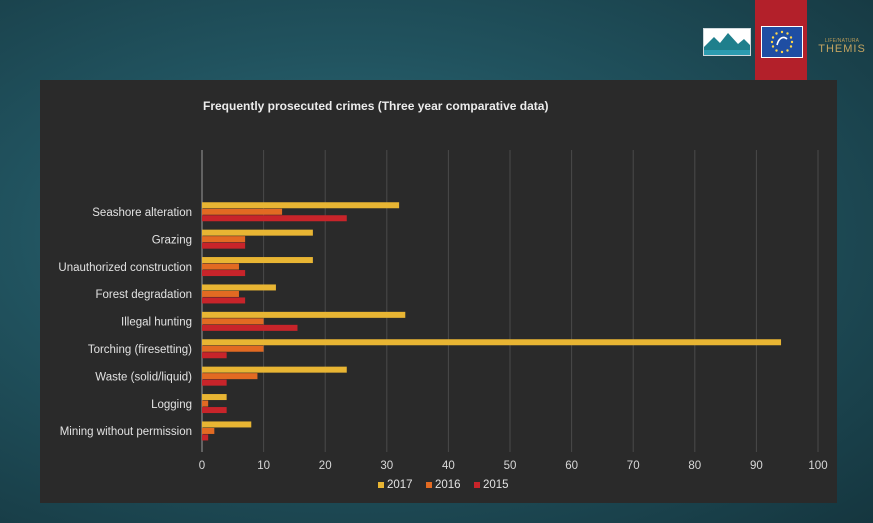 This screenshot has width=873, height=523. What do you see at coordinates (126, 432) in the screenshot?
I see `category-label: Mining without permission` at bounding box center [126, 432].